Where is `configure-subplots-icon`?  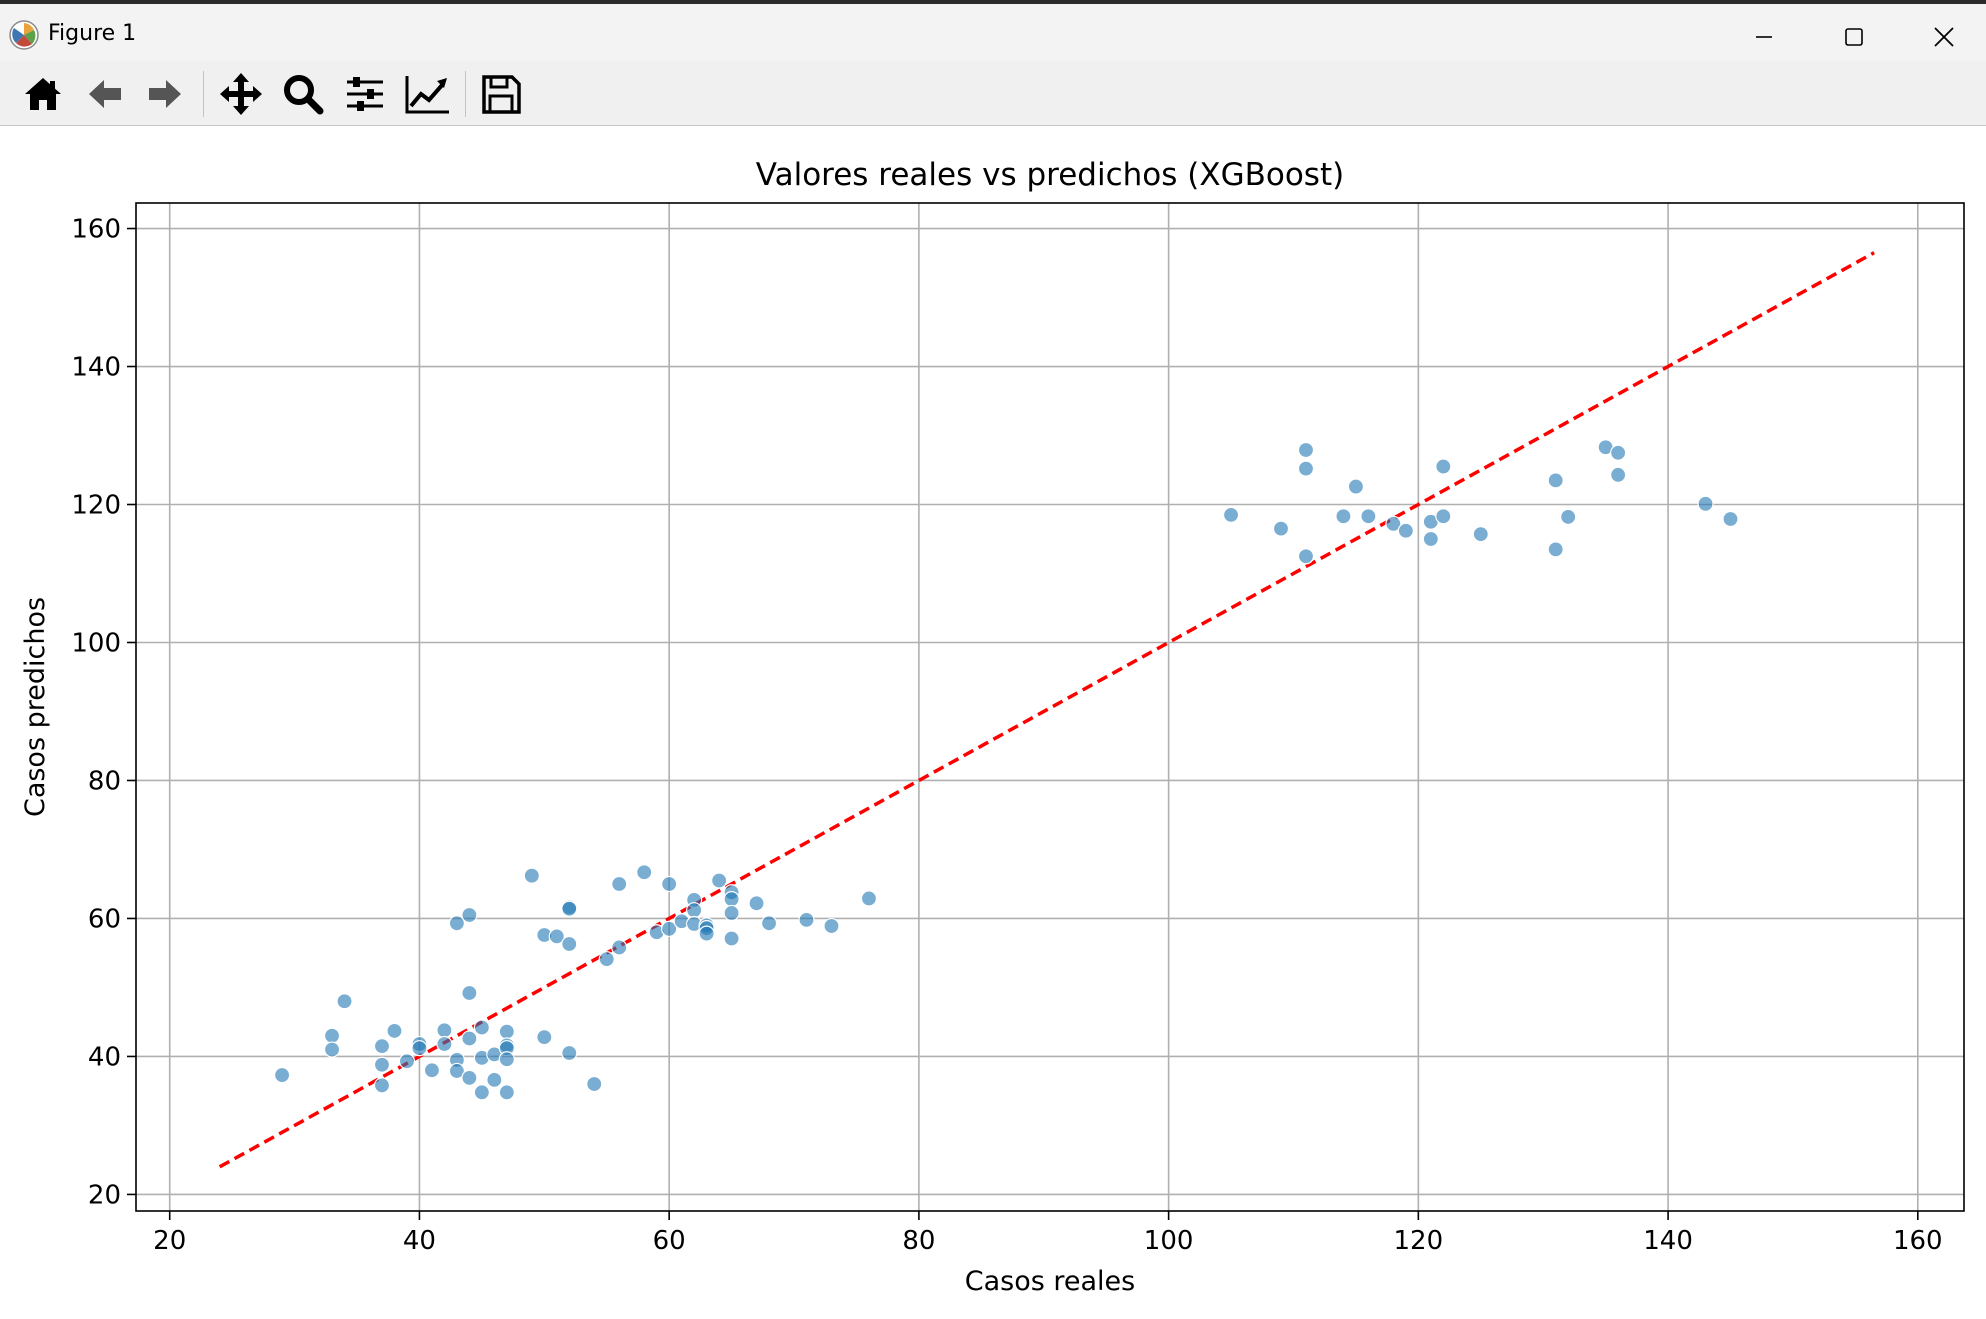
configure-subplots-icon is located at coordinates (365, 94).